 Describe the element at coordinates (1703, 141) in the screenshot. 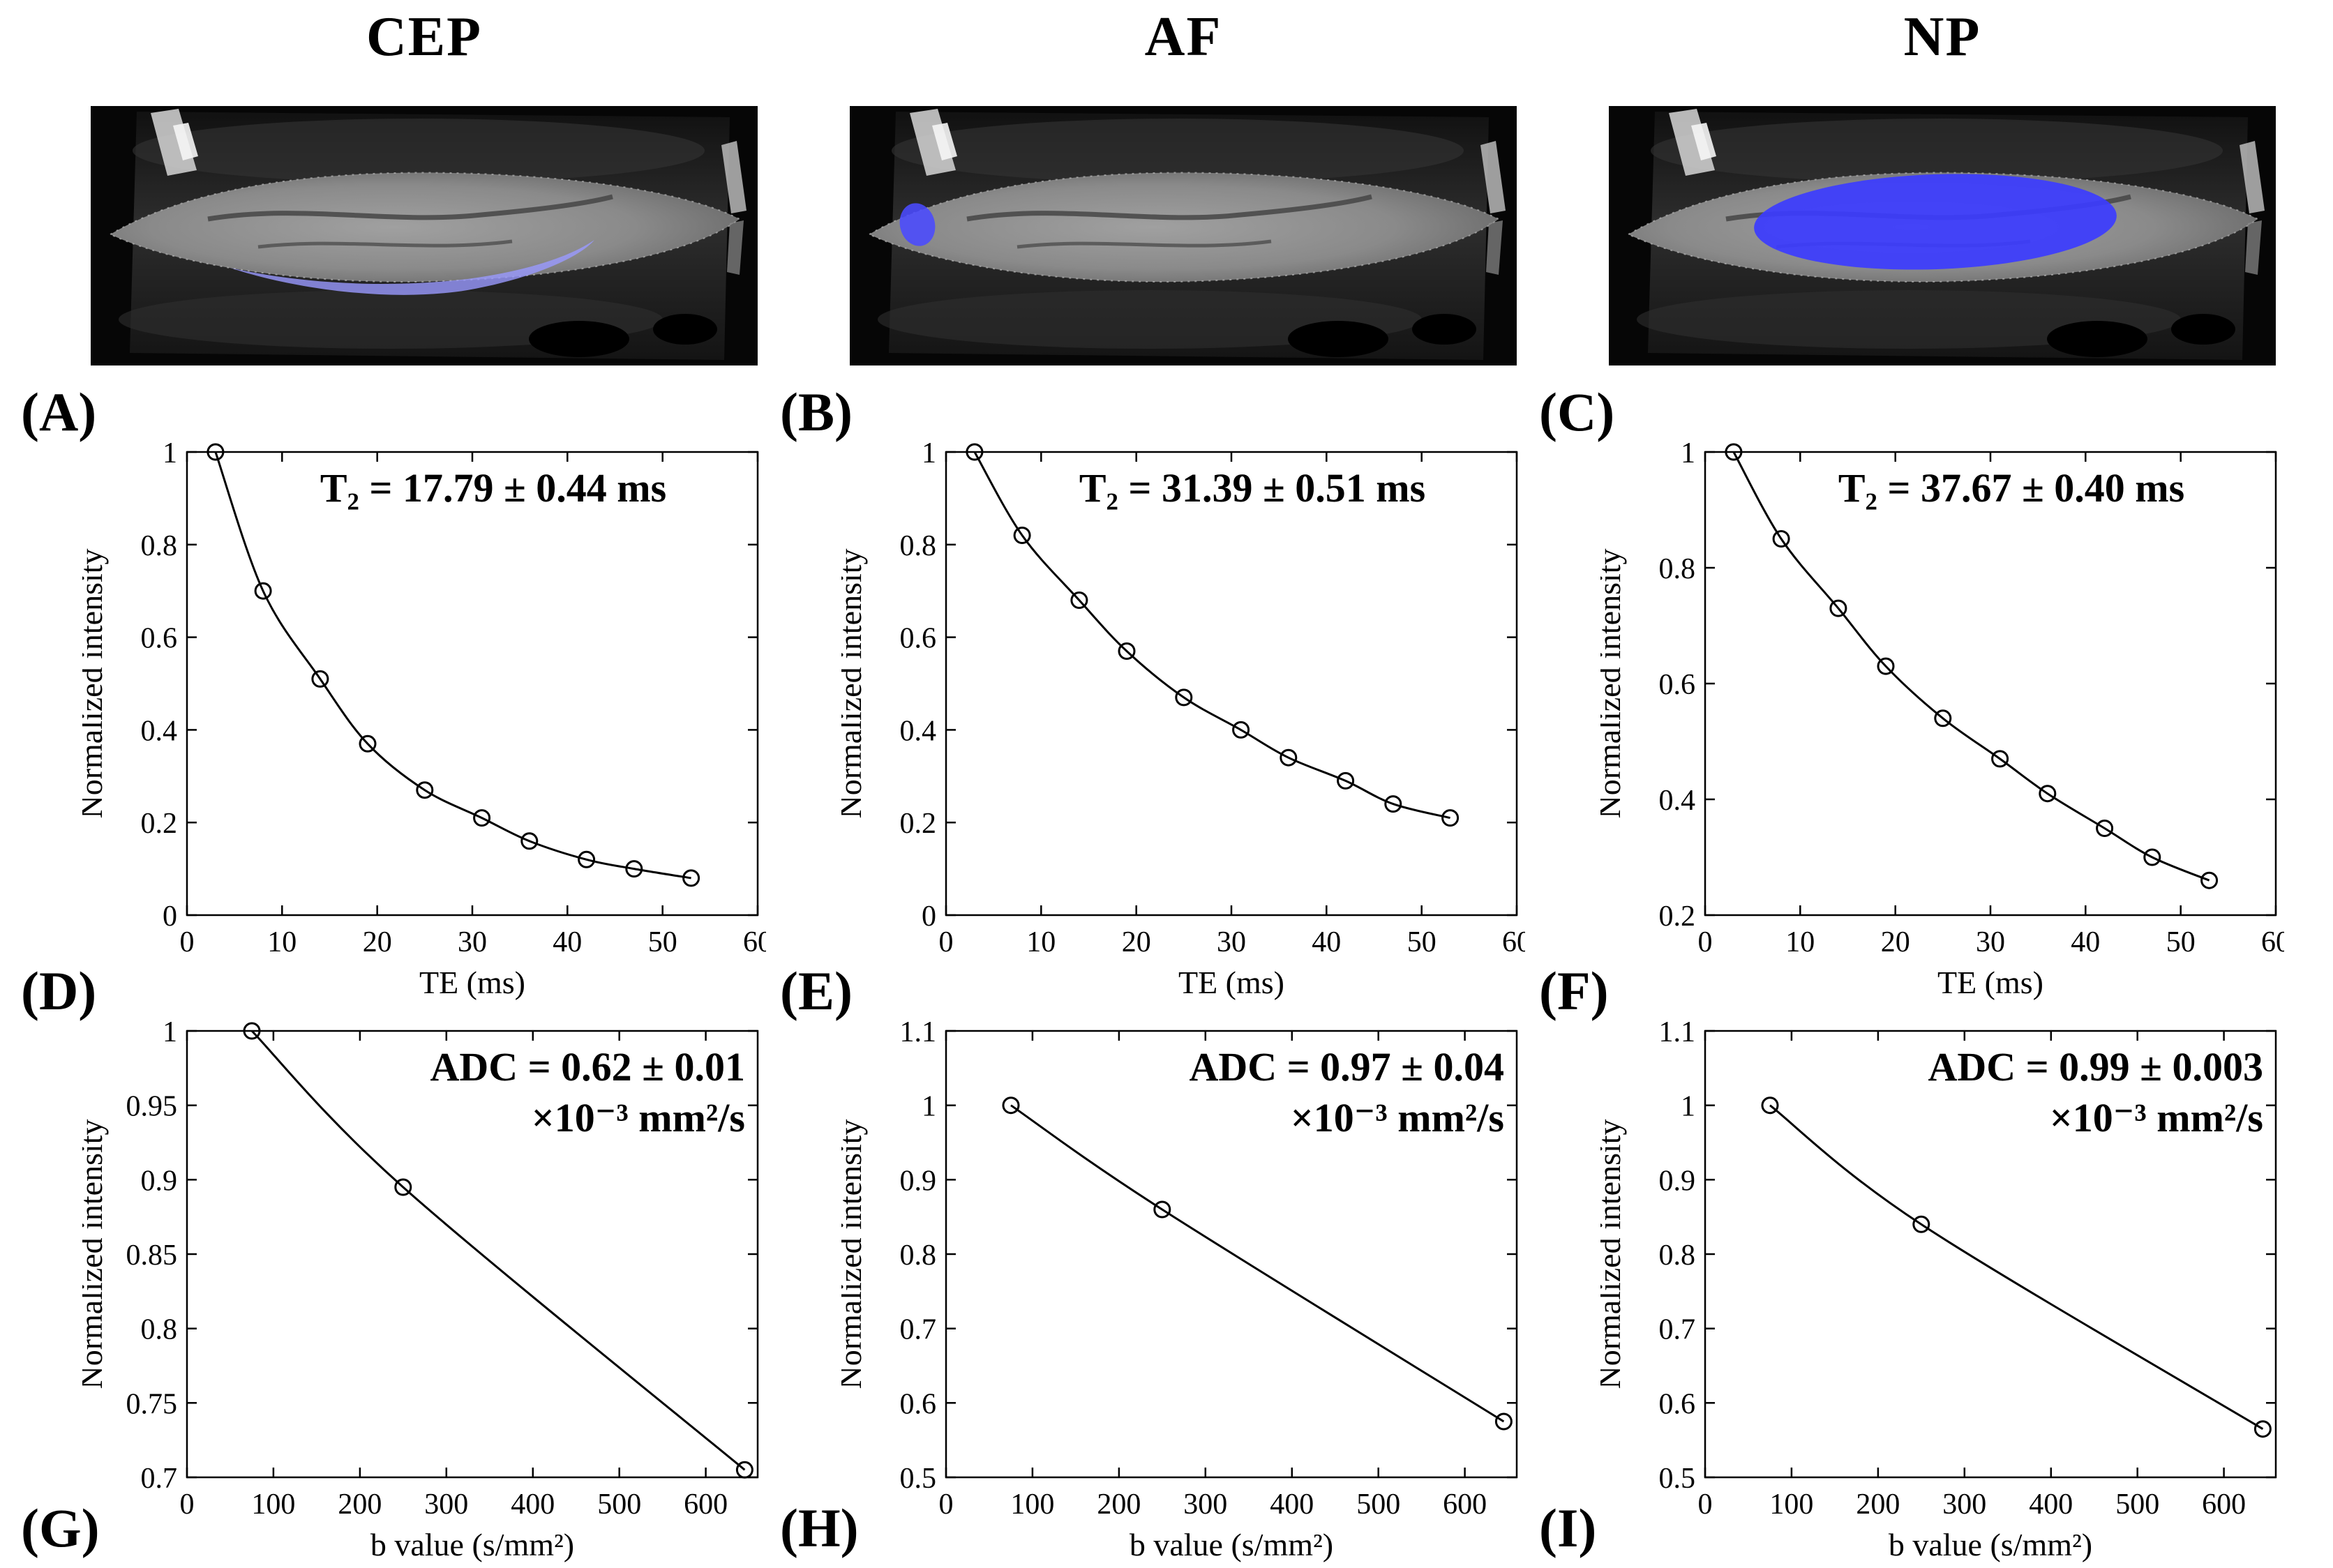

I see `bright-artifact-left` at that location.